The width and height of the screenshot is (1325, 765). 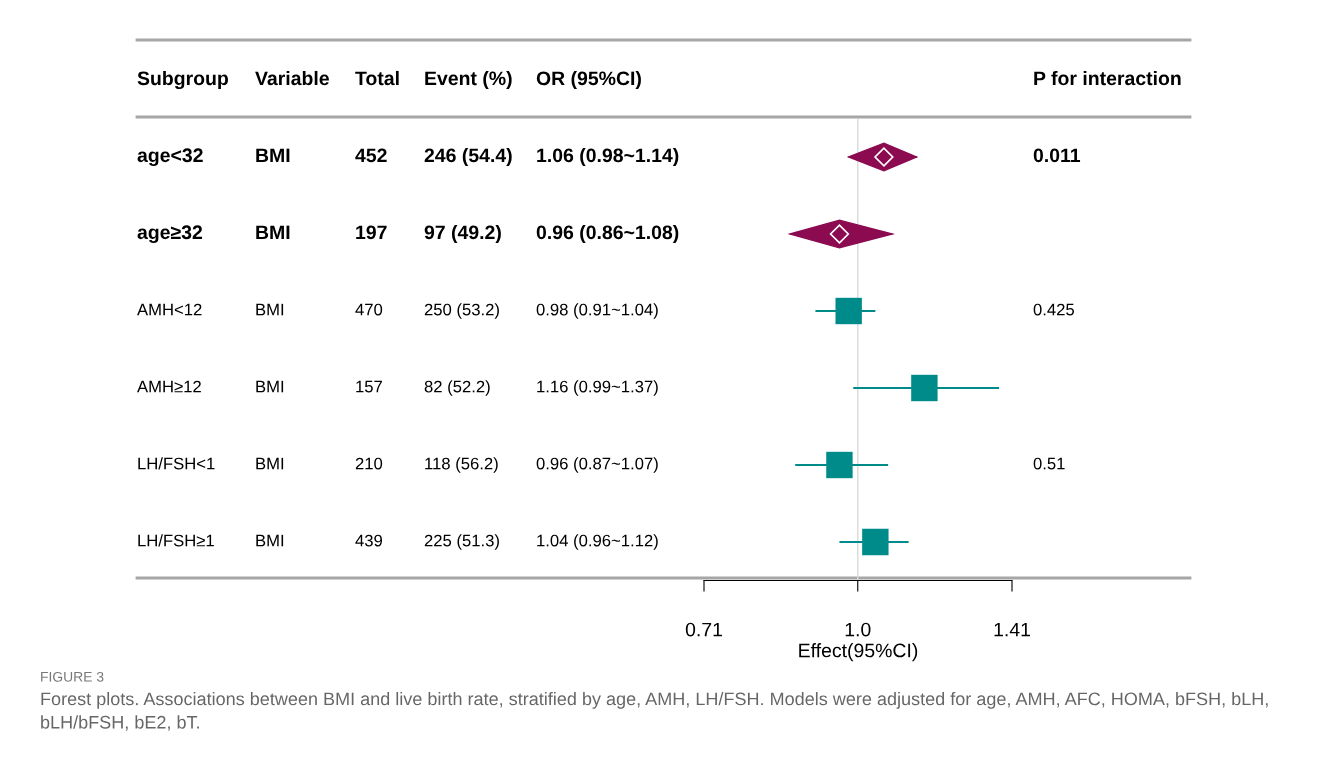 I want to click on category-label: OR (95%CI), so click(x=588, y=80).